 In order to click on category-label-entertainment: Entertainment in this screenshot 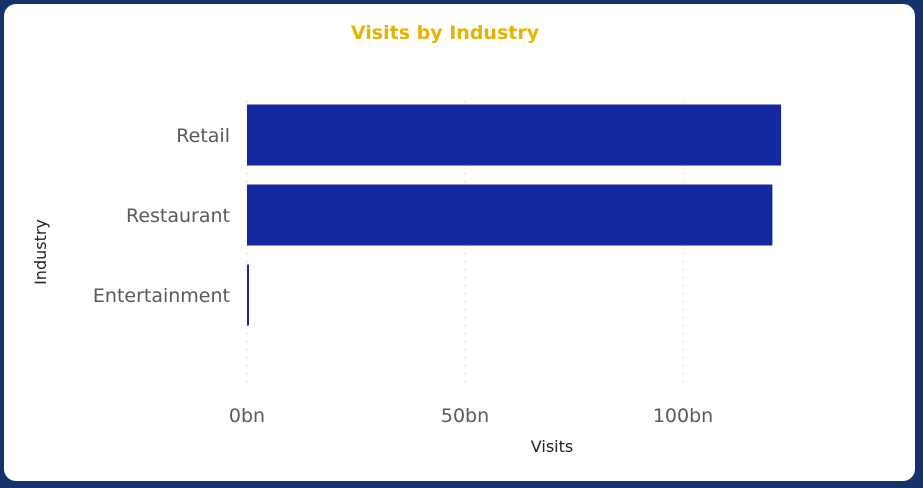, I will do `click(161, 296)`.